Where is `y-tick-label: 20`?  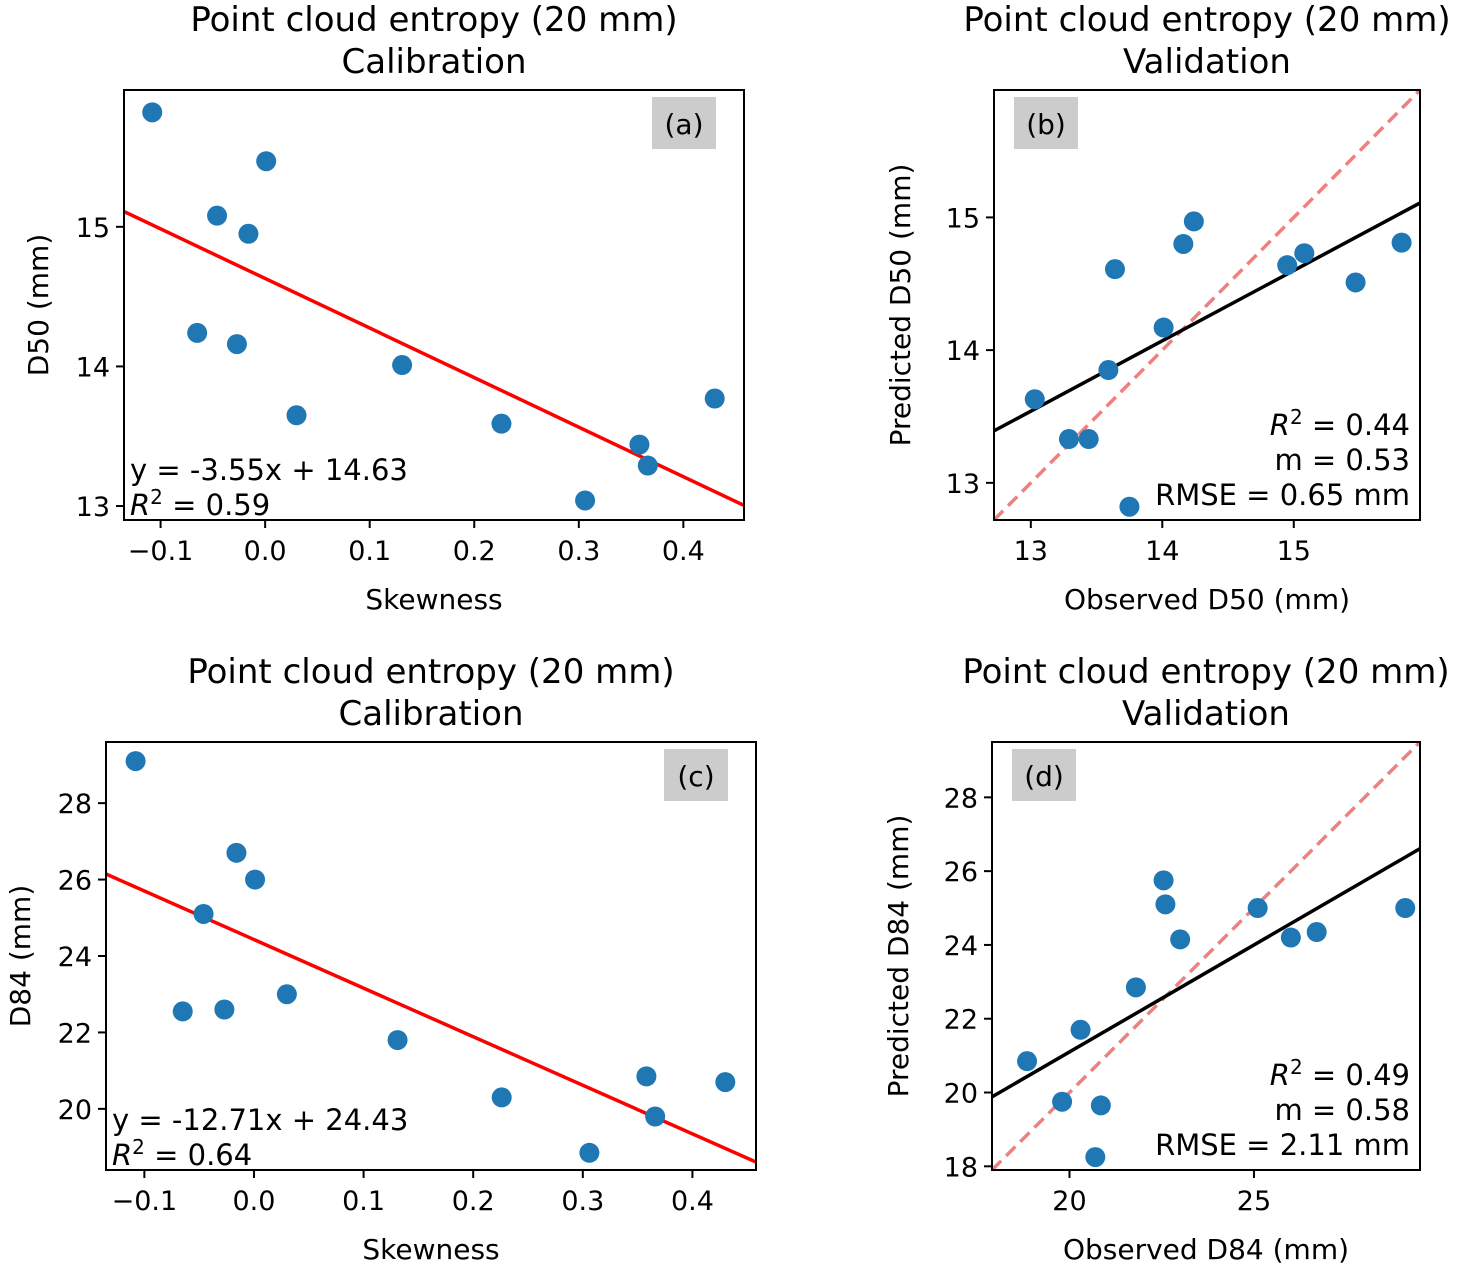
y-tick-label: 20 is located at coordinates (75, 1110).